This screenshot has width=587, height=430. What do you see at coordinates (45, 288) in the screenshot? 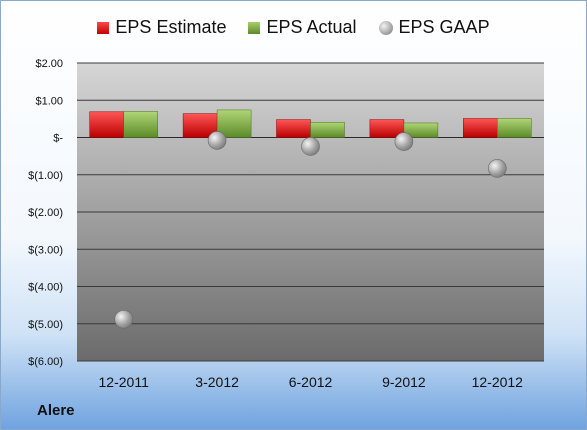
I see `y-tick-label: $(4.00)` at bounding box center [45, 288].